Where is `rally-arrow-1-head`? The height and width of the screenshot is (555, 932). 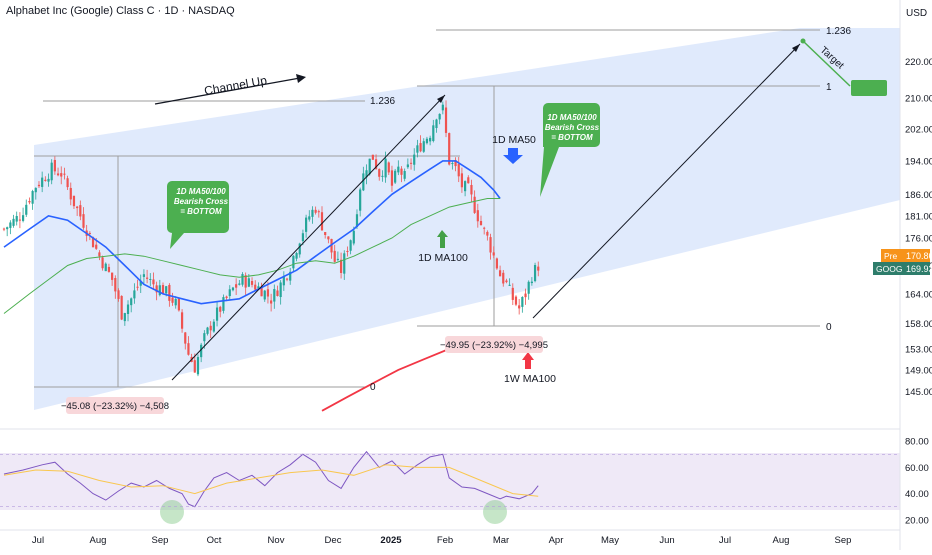 rally-arrow-1-head is located at coordinates (441, 99).